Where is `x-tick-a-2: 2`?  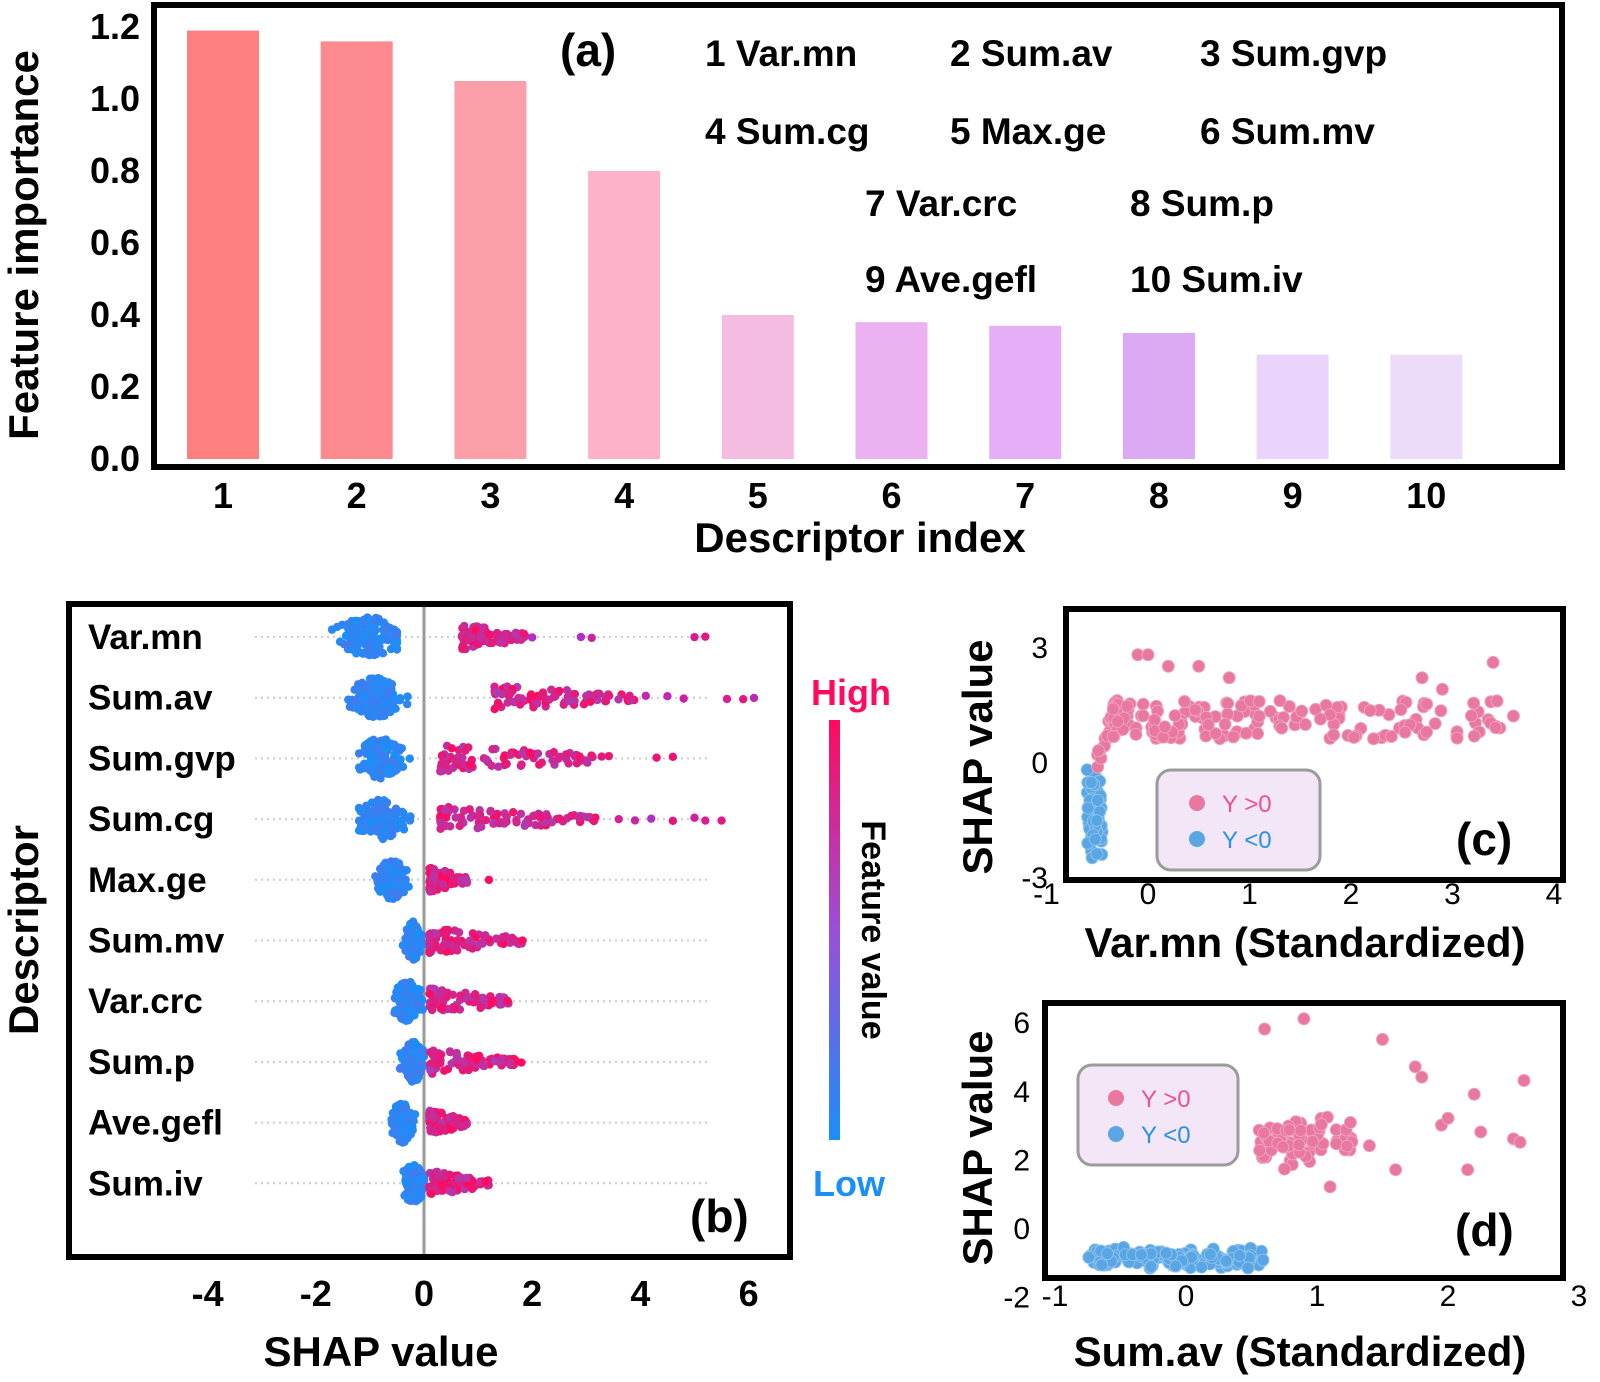
x-tick-a-2: 2 is located at coordinates (357, 495).